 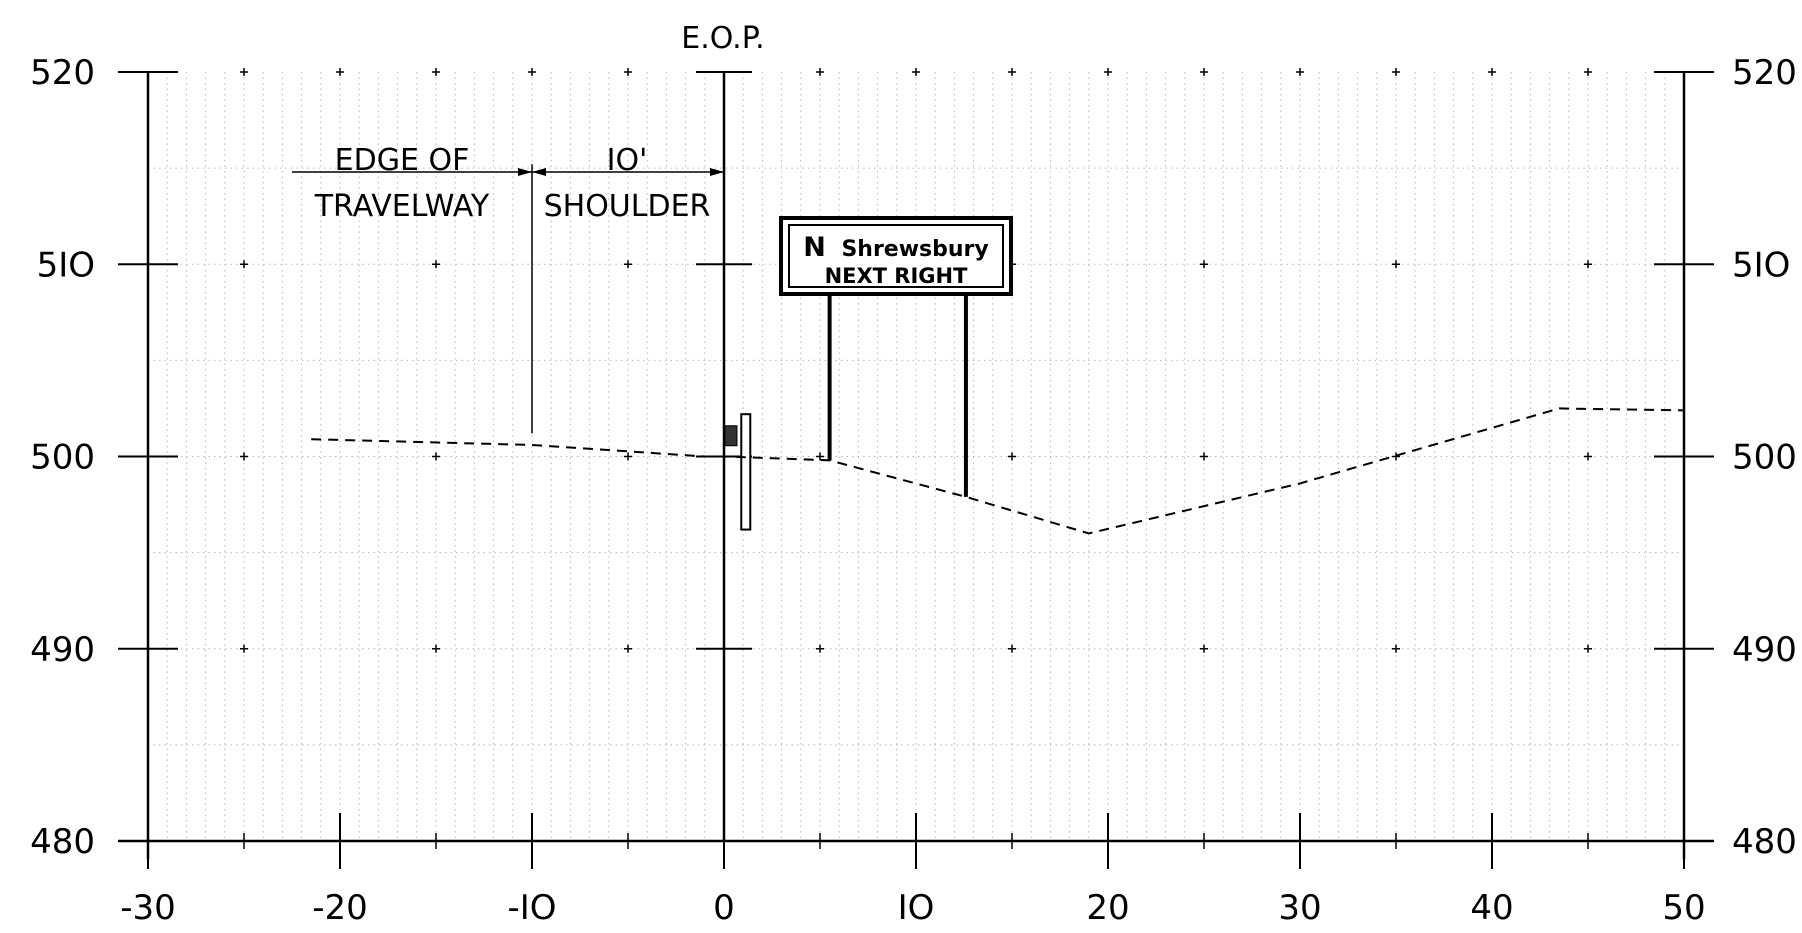 What do you see at coordinates (66, 265) in the screenshot?
I see `y-tick-label-left: 5IO` at bounding box center [66, 265].